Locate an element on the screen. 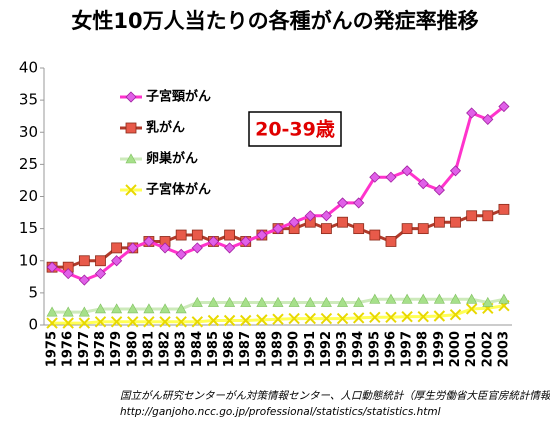  x-tick-label: 1976 is located at coordinates (68, 349).